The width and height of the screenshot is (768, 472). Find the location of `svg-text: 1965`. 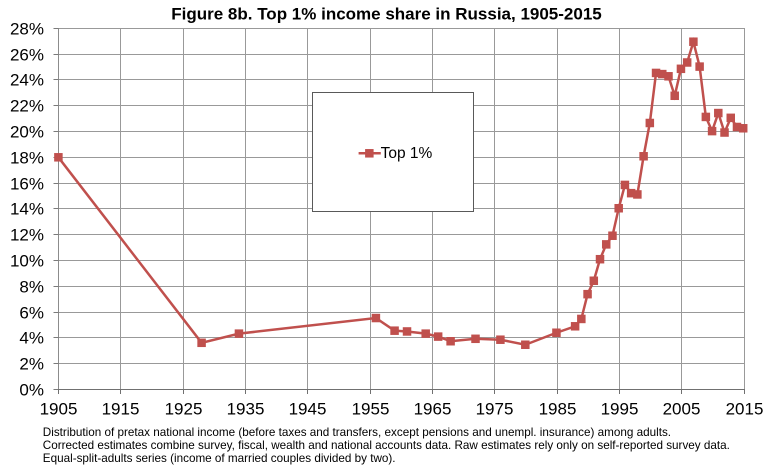

svg-text: 1965 is located at coordinates (433, 408).